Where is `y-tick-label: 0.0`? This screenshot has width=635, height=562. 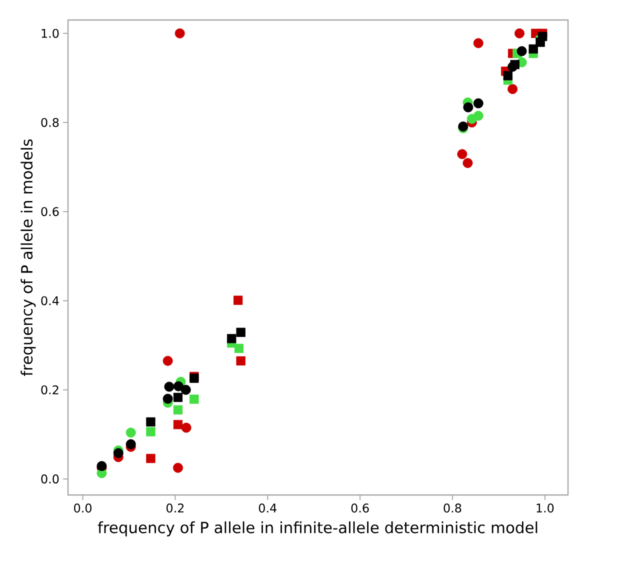 y-tick-label: 0.0 is located at coordinates (50, 479).